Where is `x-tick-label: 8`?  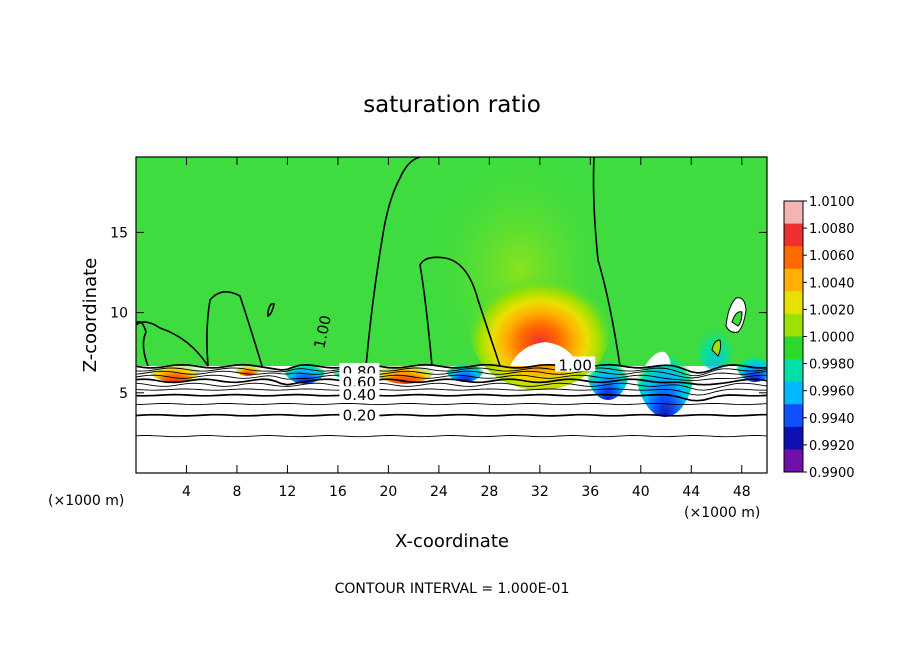
x-tick-label: 8 is located at coordinates (236, 492).